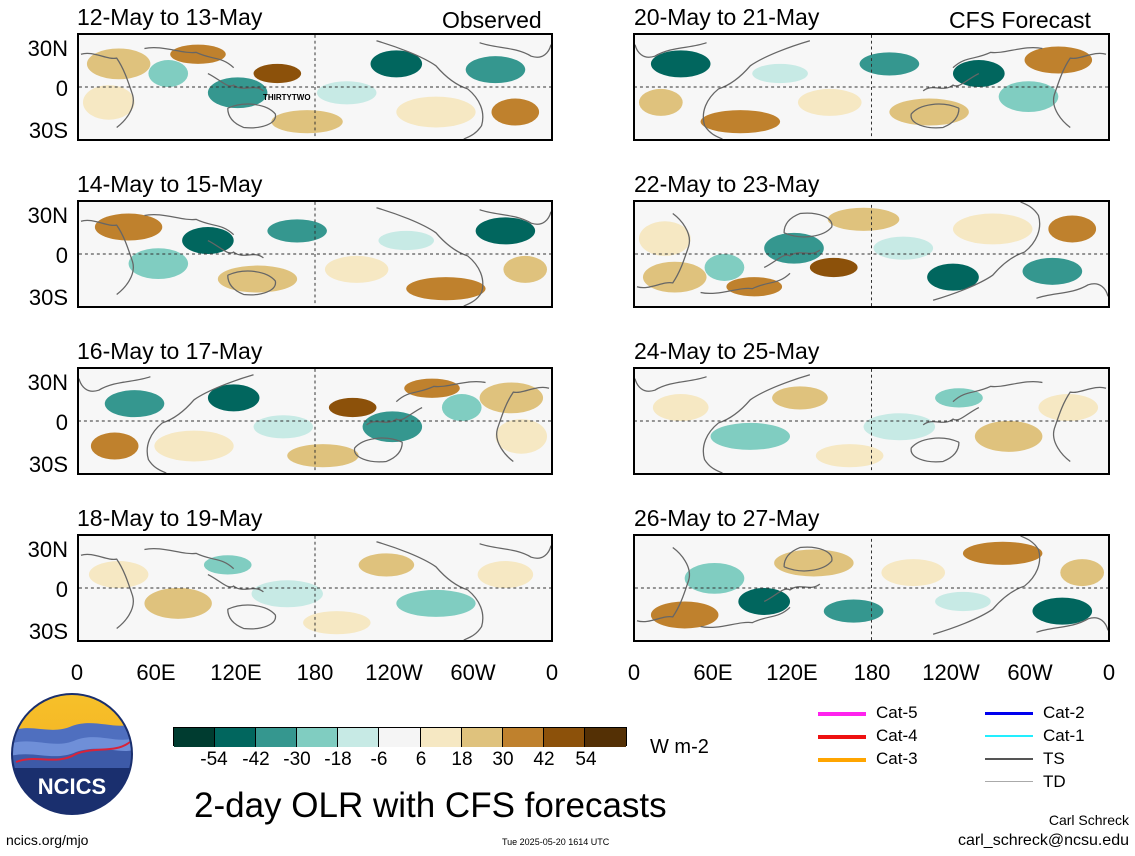  Describe the element at coordinates (679, 747) in the screenshot. I see `colorbar-unit: W m-2` at that location.